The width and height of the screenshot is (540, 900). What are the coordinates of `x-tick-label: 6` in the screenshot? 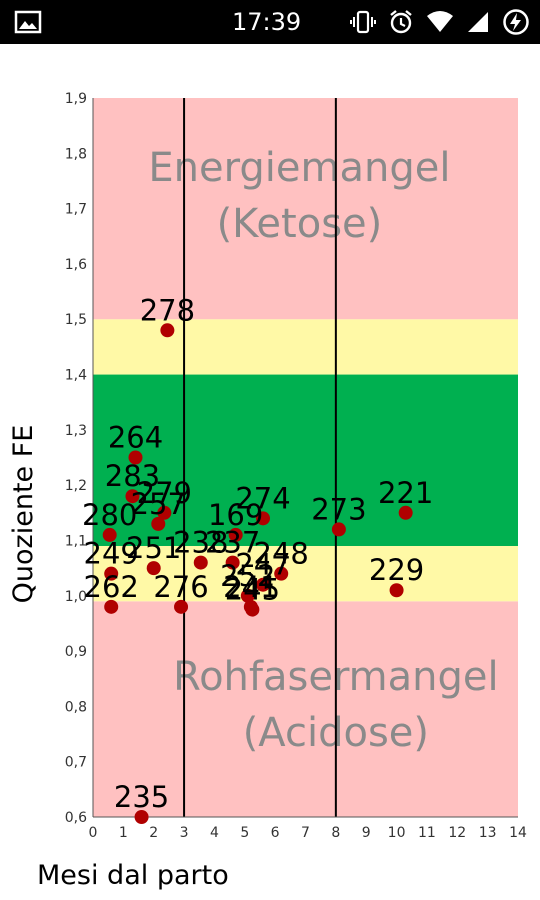 It's located at (275, 833).